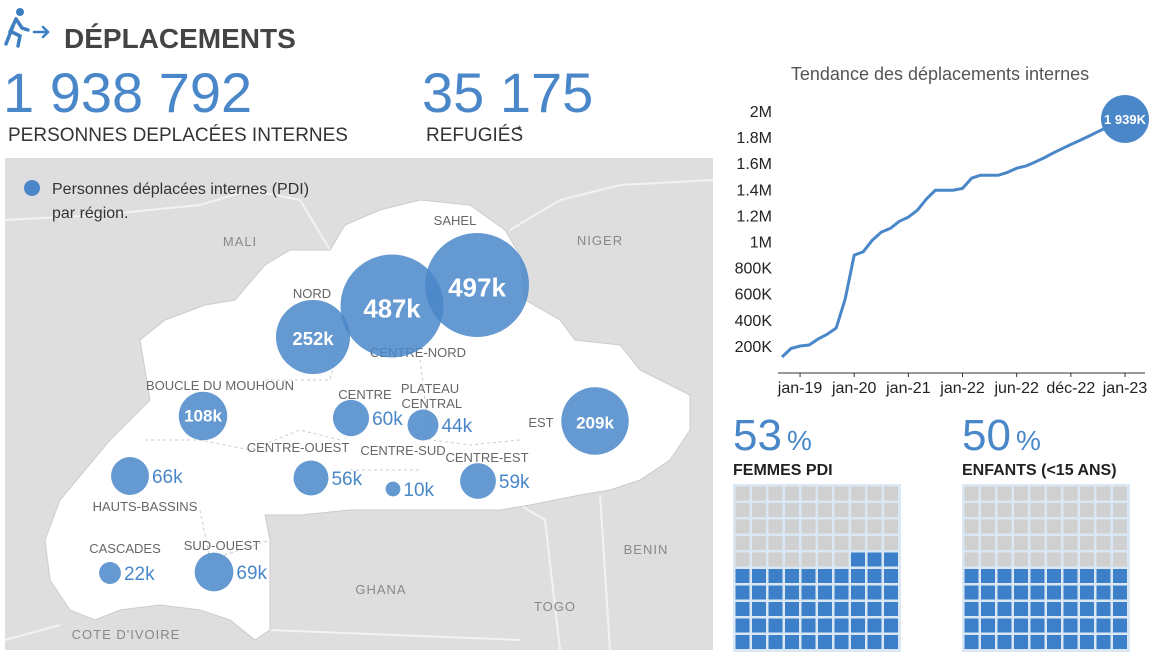 This screenshot has height=654, width=1157. I want to click on region-name: HAUTS-BASSINS, so click(145, 506).